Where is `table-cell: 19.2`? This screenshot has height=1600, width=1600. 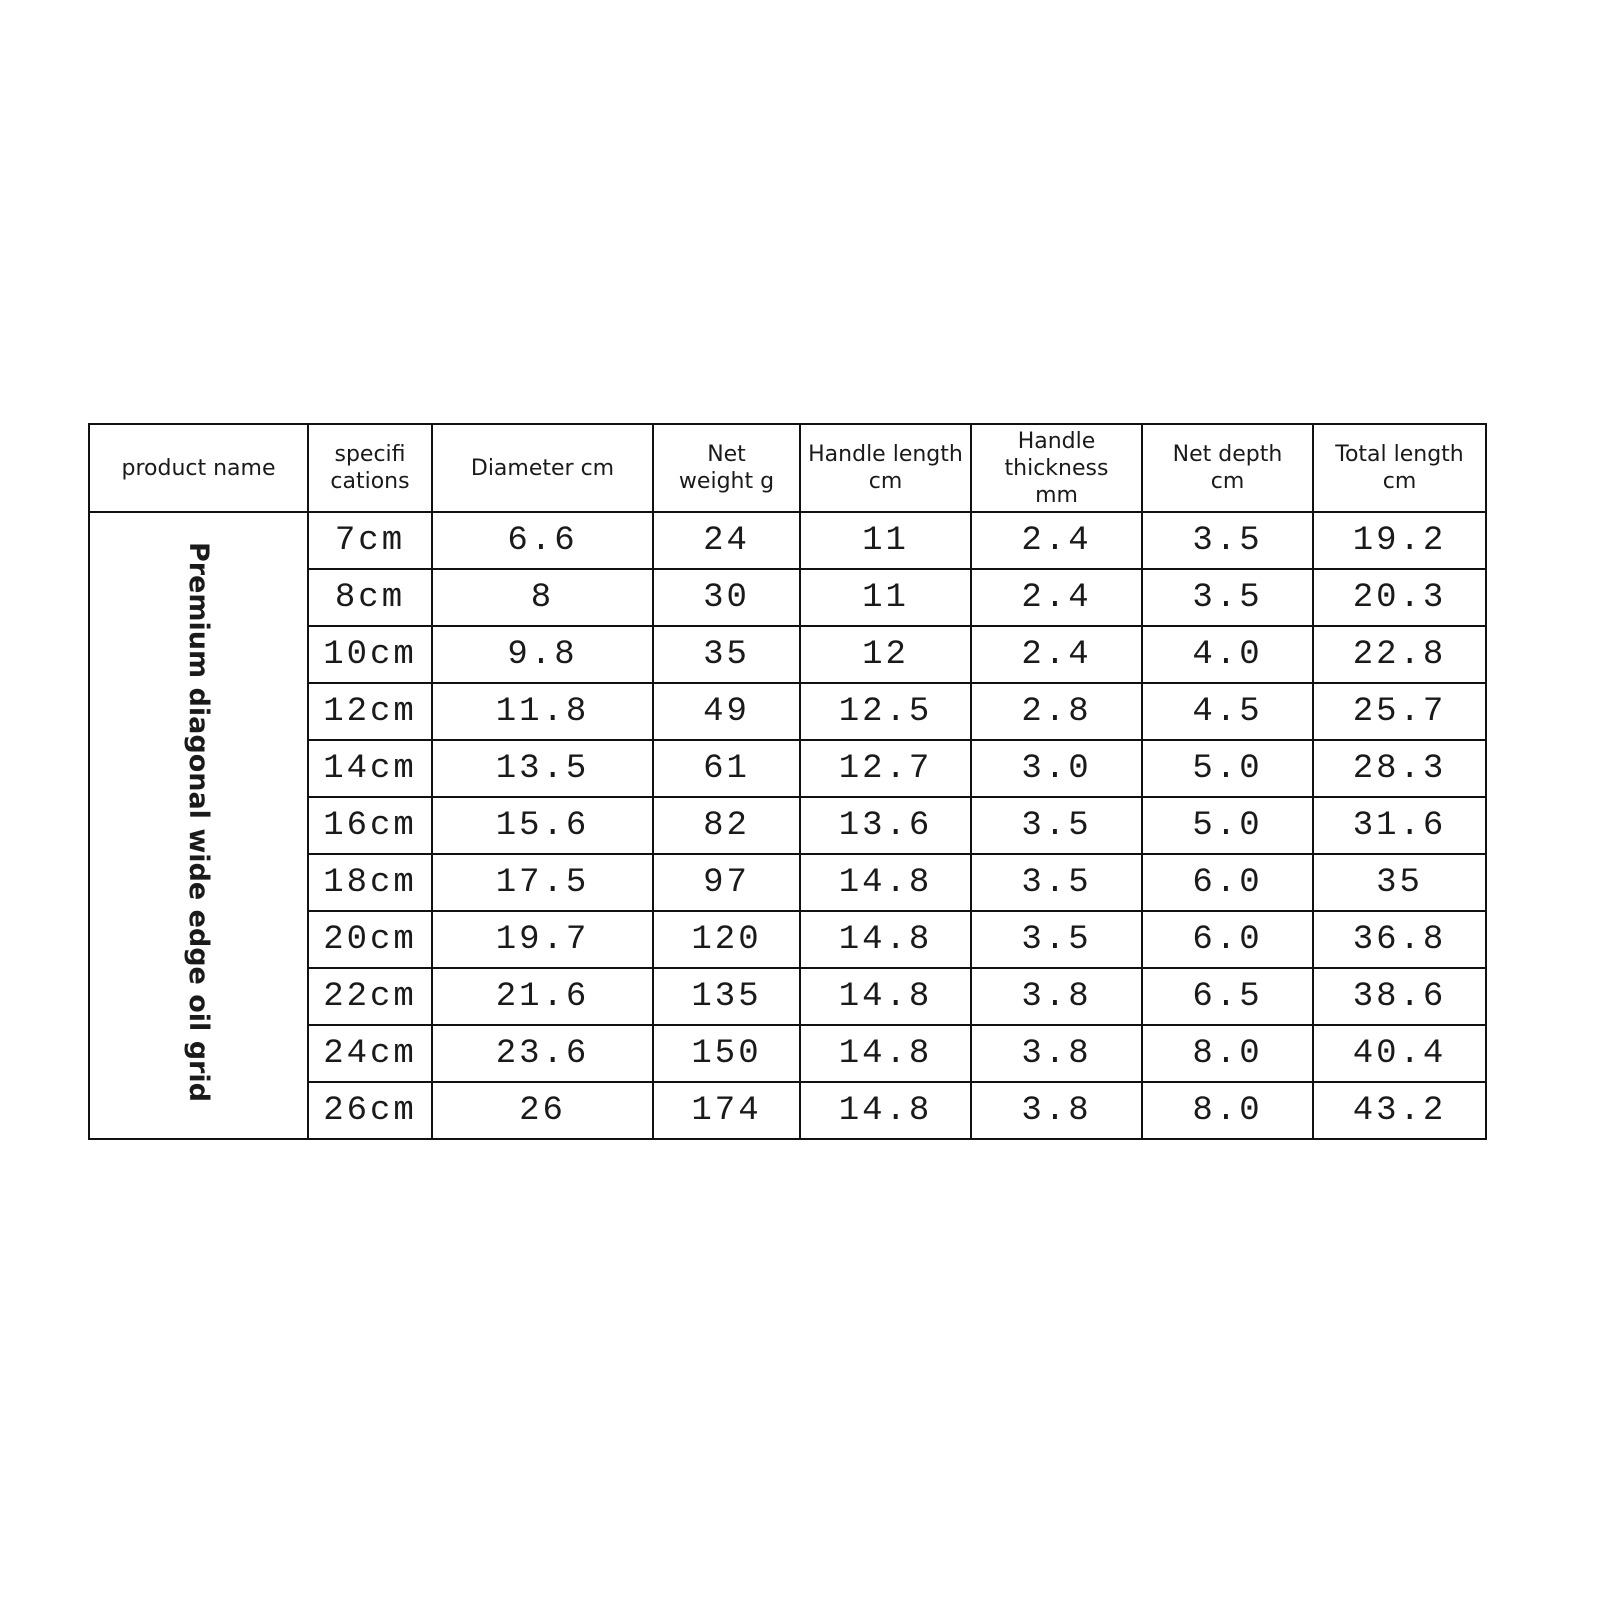
table-cell: 19.2 is located at coordinates (1399, 540).